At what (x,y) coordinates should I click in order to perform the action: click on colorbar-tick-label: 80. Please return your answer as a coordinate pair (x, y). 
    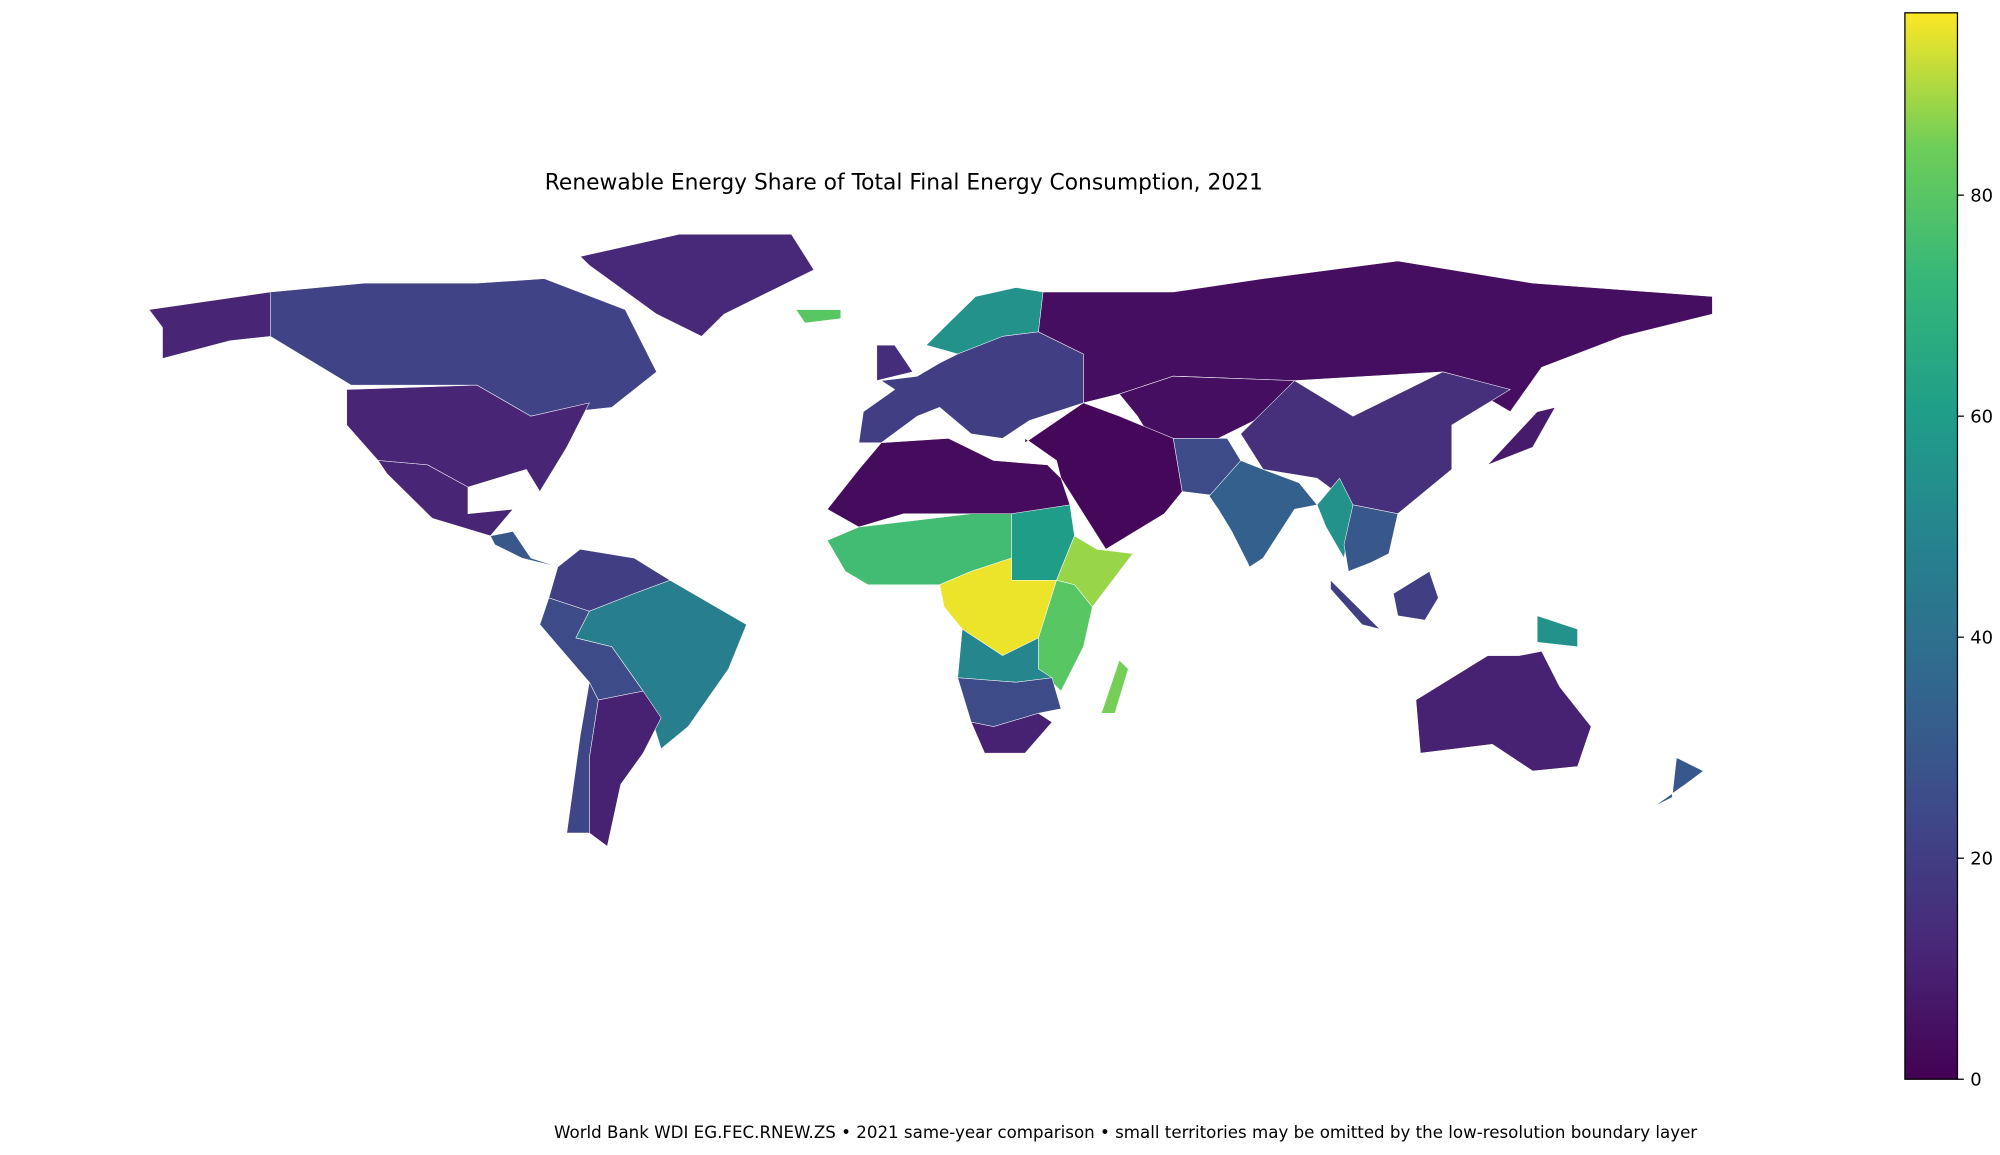
    Looking at the image, I should click on (1981, 196).